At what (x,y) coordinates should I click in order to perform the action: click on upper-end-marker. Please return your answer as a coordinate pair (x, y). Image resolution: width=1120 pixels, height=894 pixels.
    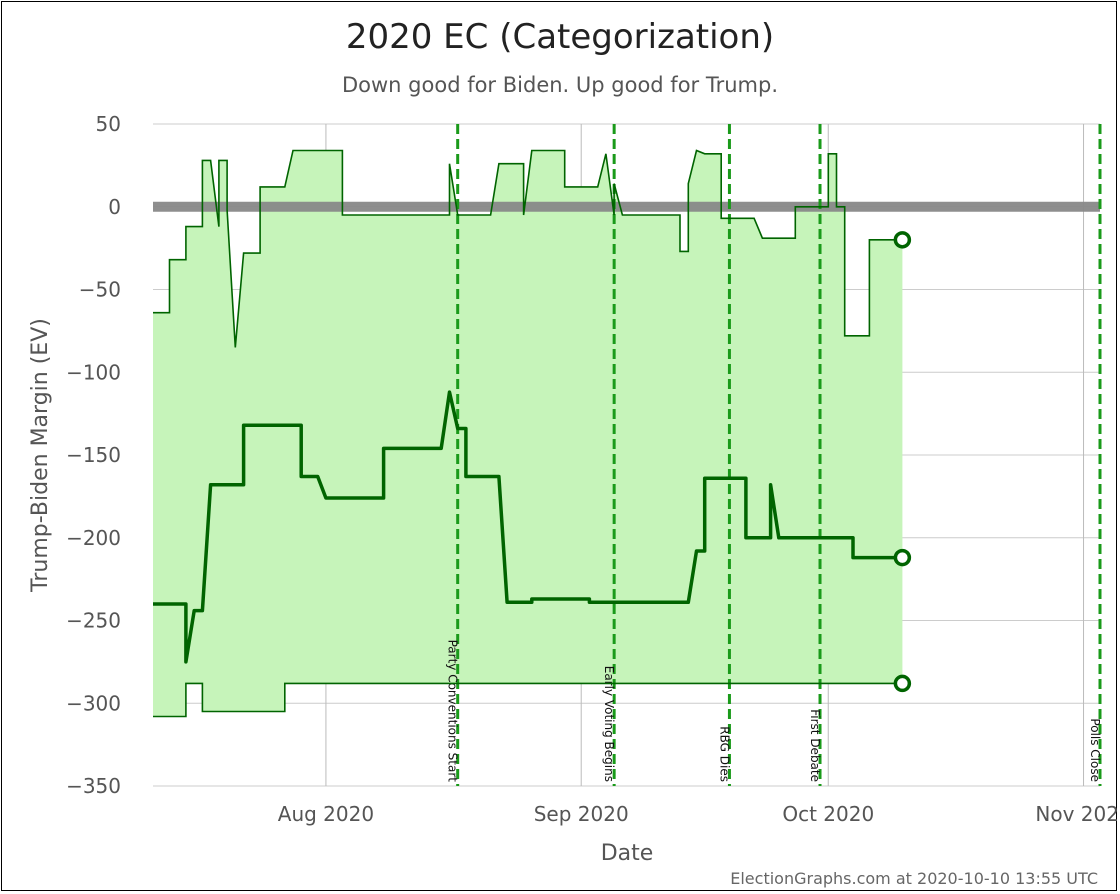
    Looking at the image, I should click on (902, 240).